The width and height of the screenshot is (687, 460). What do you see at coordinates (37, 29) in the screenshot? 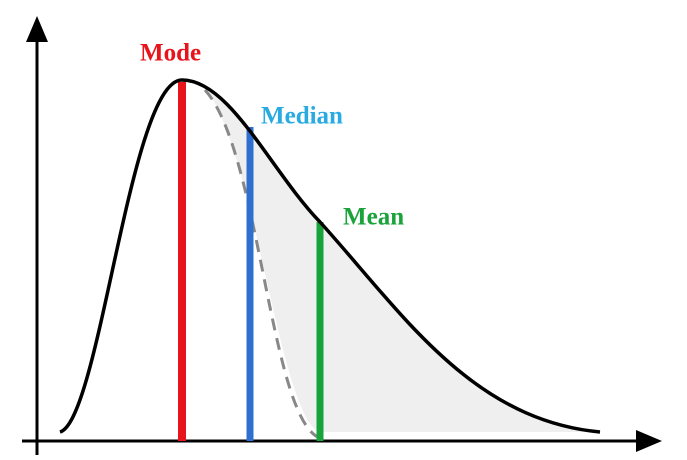
I see `y-axis-arrow` at bounding box center [37, 29].